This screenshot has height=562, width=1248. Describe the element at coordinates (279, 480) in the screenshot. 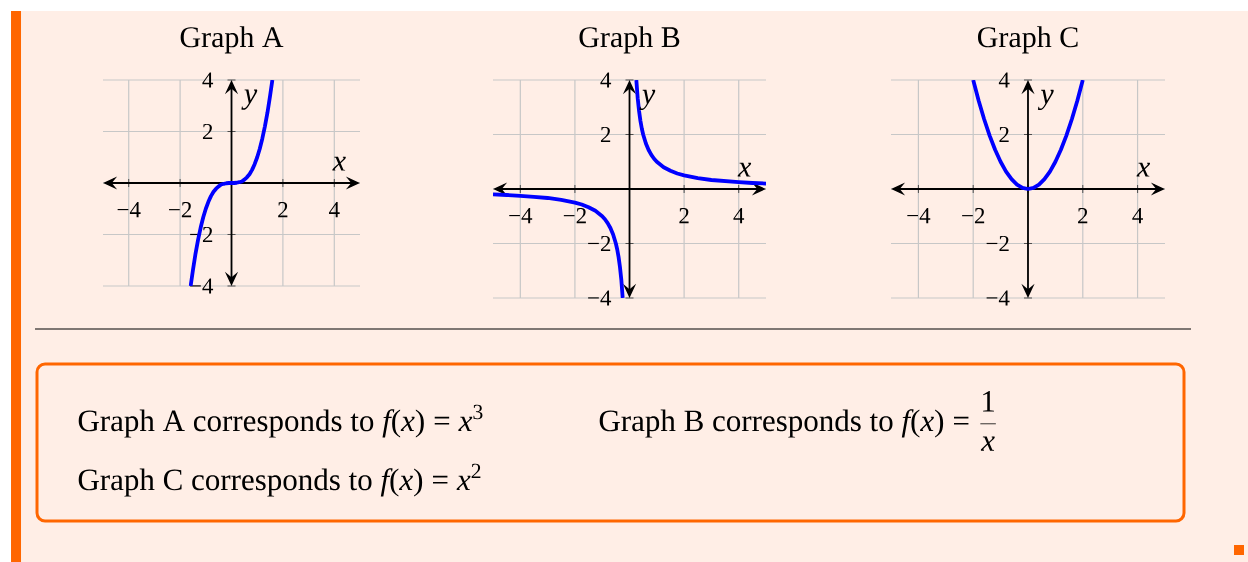

I see `text: $\mbox{Graph C corresponds to }f(x)=x^{2}$` at that location.